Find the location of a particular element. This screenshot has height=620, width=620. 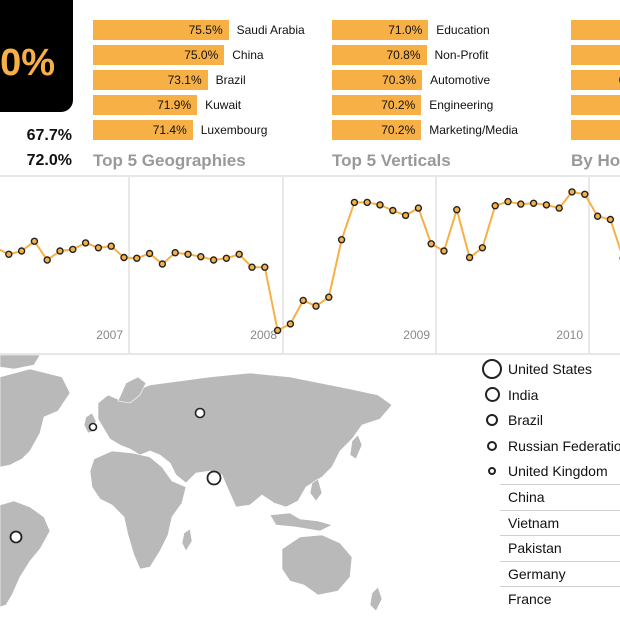

verticals-value-1: 71.0% is located at coordinates (405, 30).